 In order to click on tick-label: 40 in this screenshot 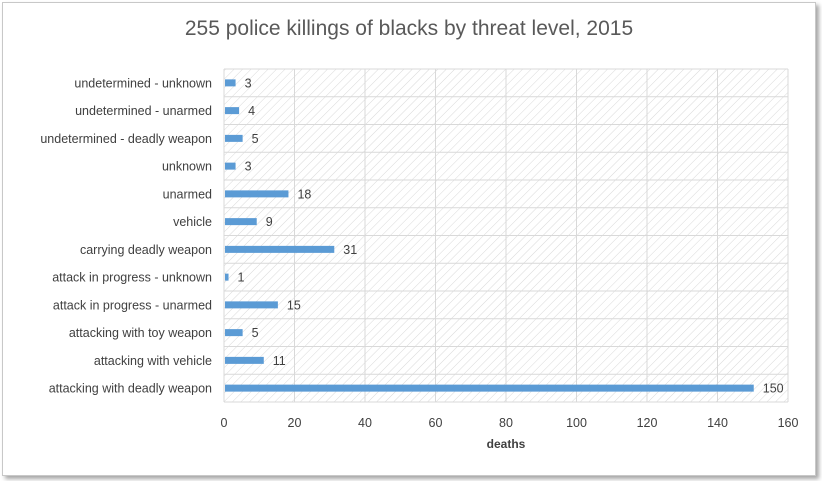, I will do `click(365, 423)`.